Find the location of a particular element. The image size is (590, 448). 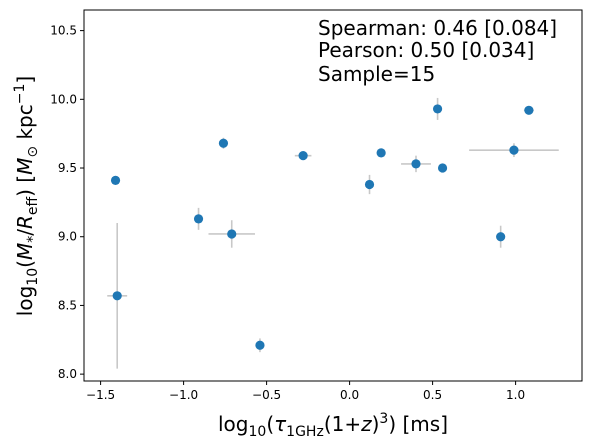

y-axis-label: log10(M*/Reff) [M⊙ kpc−1] is located at coordinates (26, 196).